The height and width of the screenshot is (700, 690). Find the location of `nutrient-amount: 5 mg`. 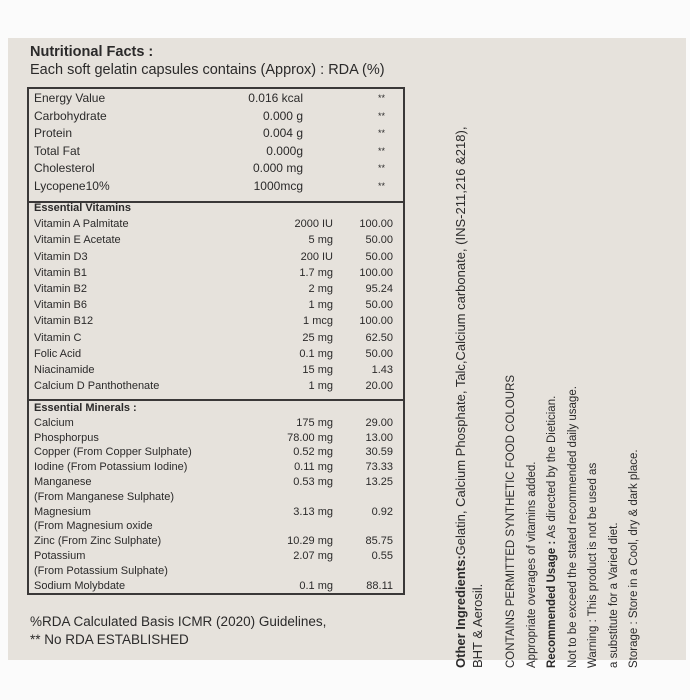

nutrient-amount: 5 mg is located at coordinates (320, 240).